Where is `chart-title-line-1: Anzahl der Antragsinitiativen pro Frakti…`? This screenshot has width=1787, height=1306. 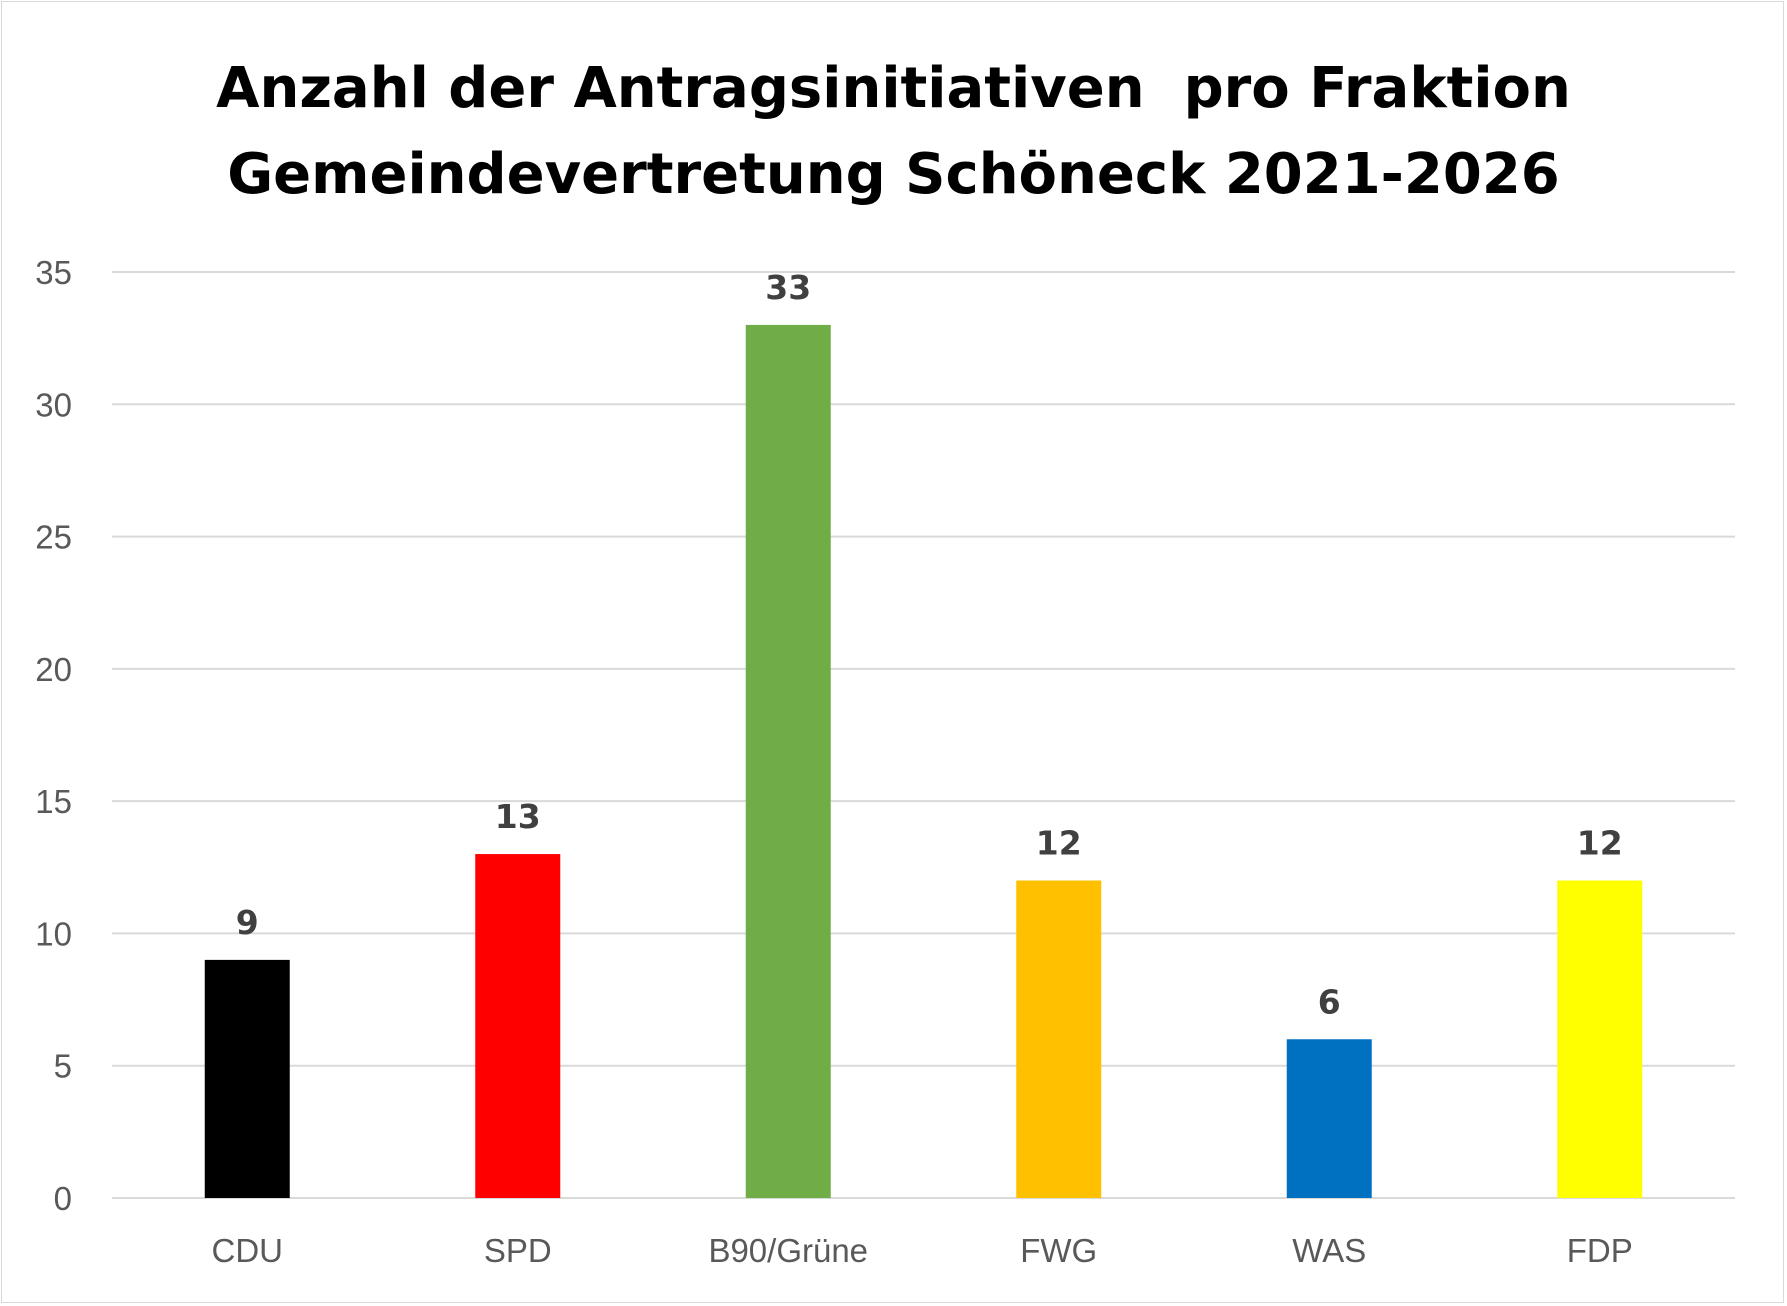
chart-title-line-1: Anzahl der Antragsinitiativen pro Frakti… is located at coordinates (893, 88).